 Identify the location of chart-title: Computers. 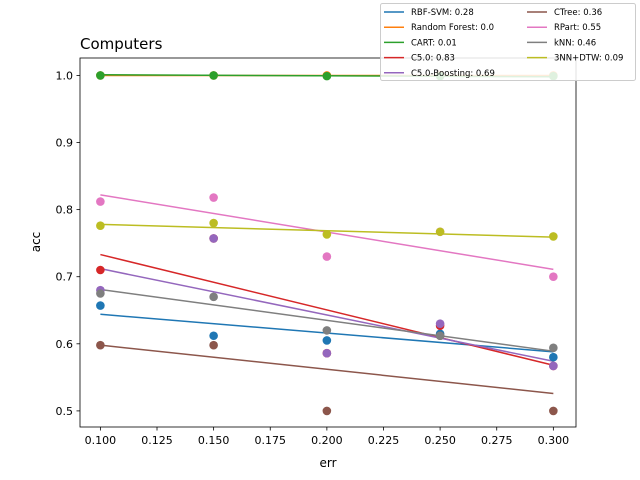
(121, 44).